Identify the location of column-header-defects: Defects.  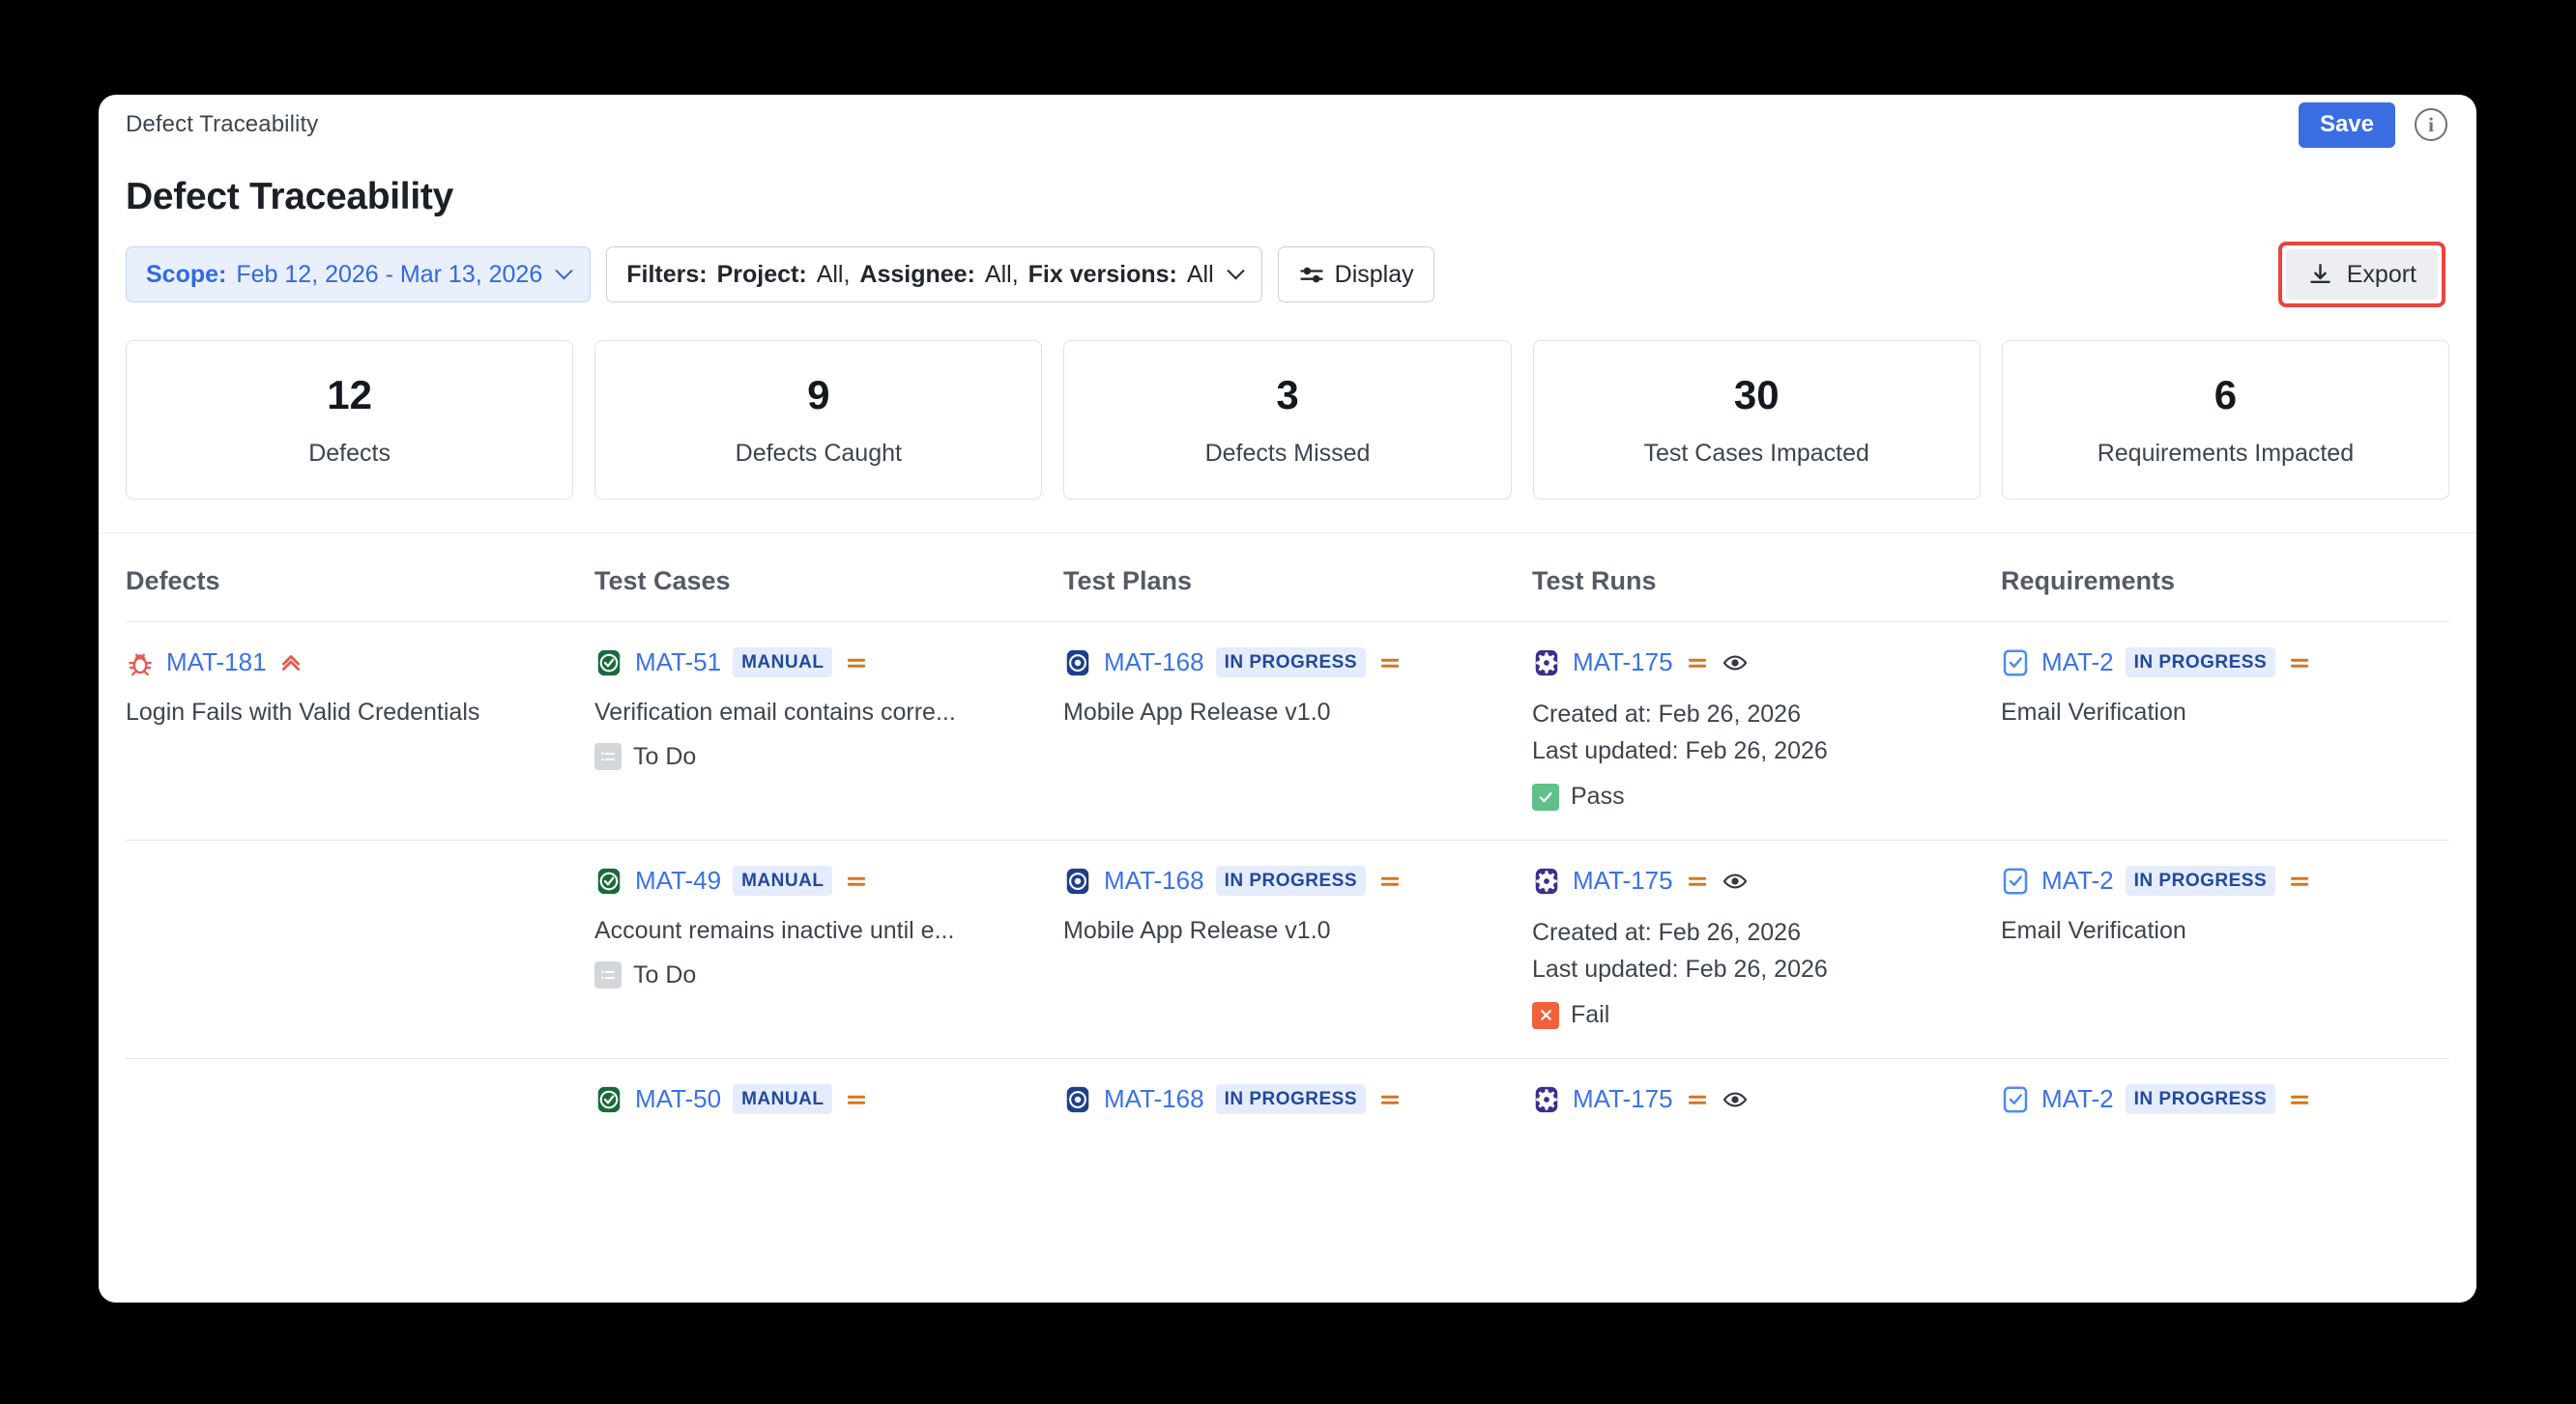
(173, 580).